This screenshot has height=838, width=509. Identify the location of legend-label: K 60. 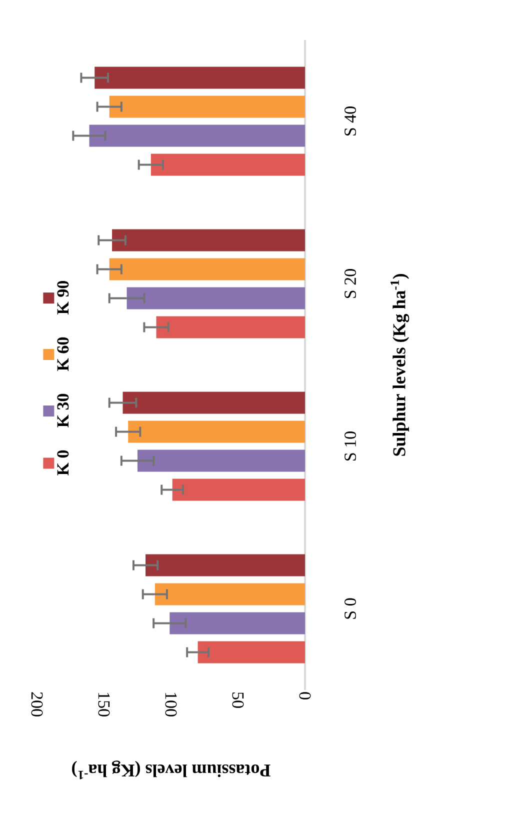
(63, 354).